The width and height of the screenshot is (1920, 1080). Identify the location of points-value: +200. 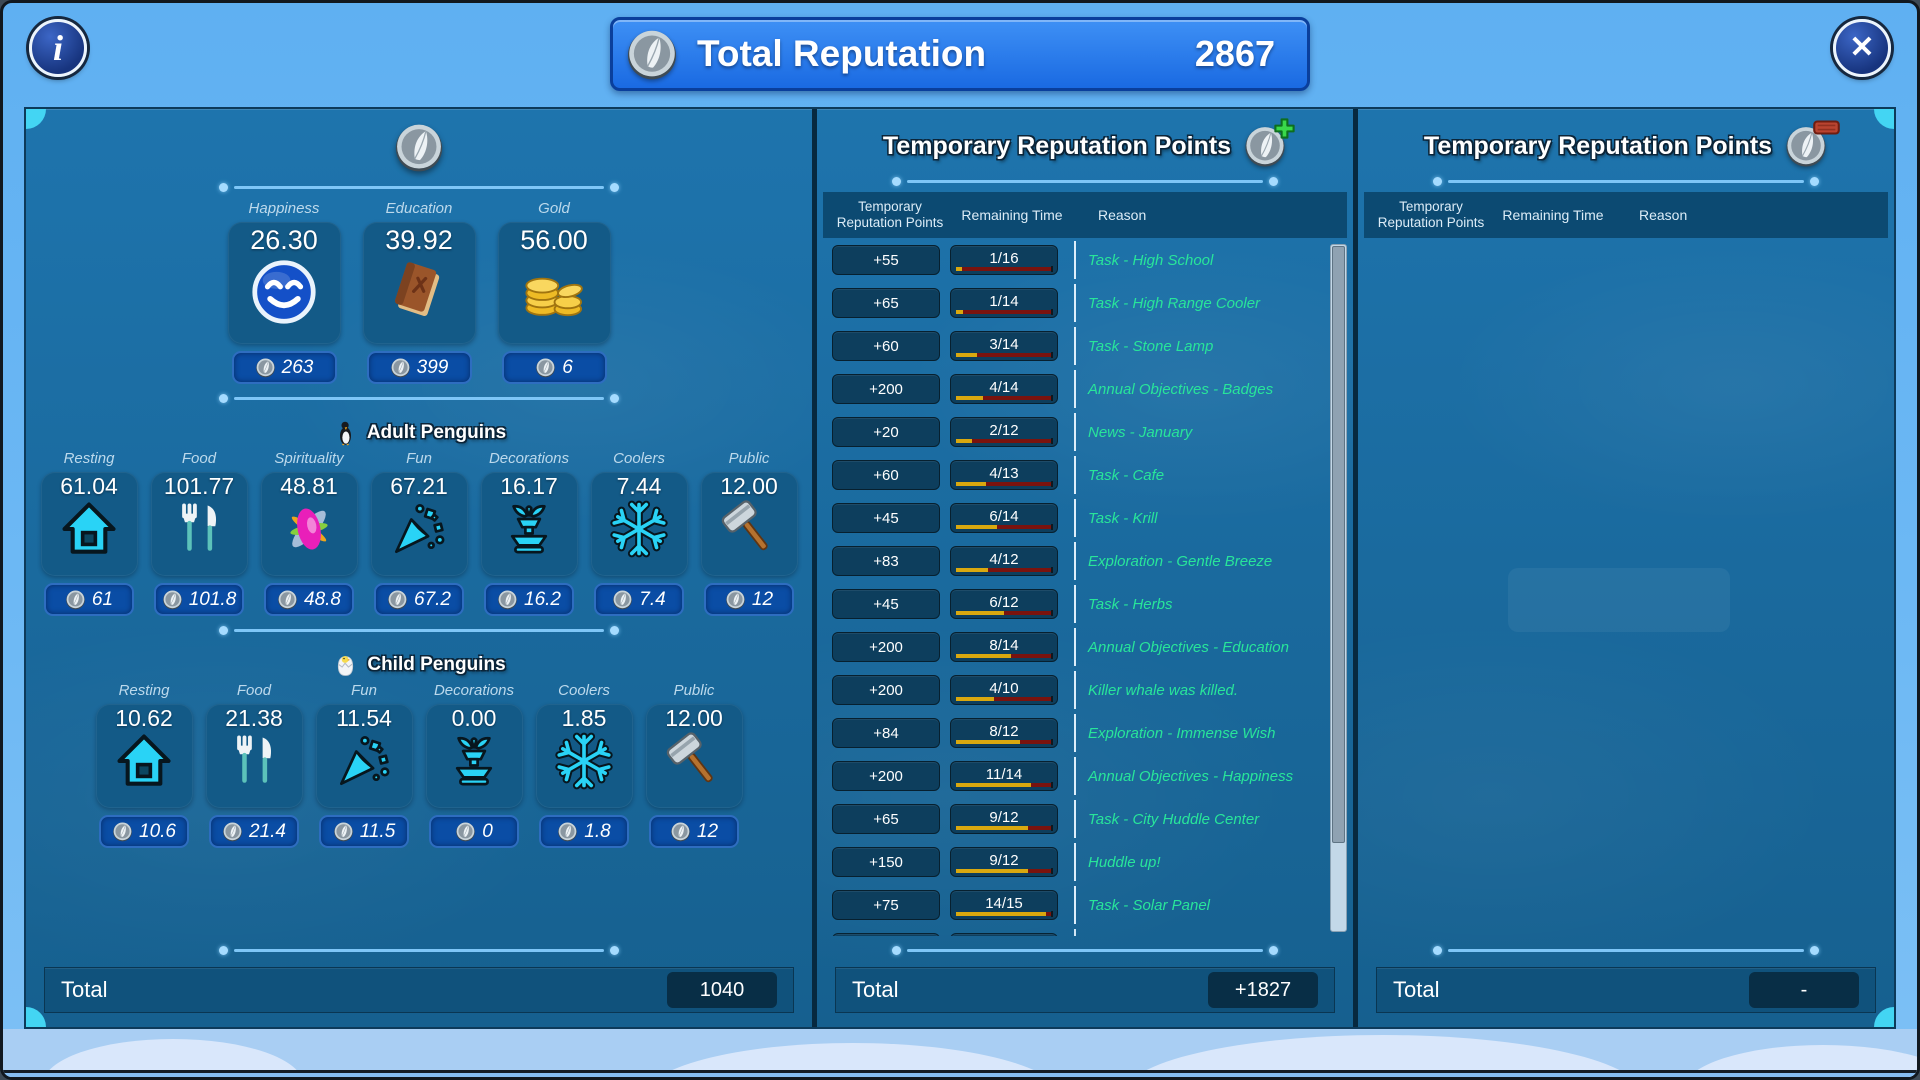
(886, 647).